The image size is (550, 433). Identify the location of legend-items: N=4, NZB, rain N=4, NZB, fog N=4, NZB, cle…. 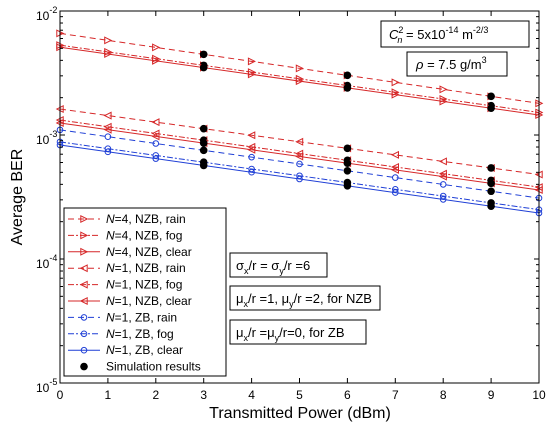
(134, 293).